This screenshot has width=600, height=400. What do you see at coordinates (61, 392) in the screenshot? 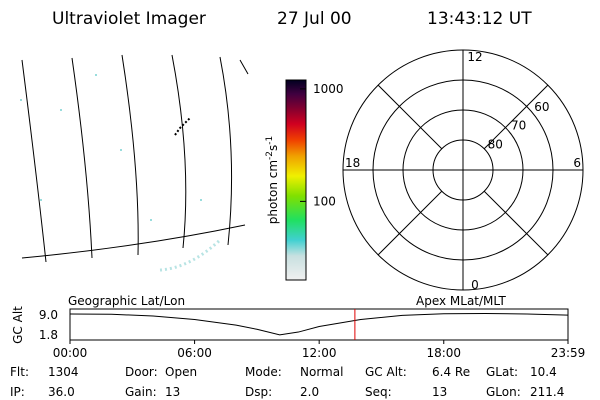
I see `field-value: 36.0` at bounding box center [61, 392].